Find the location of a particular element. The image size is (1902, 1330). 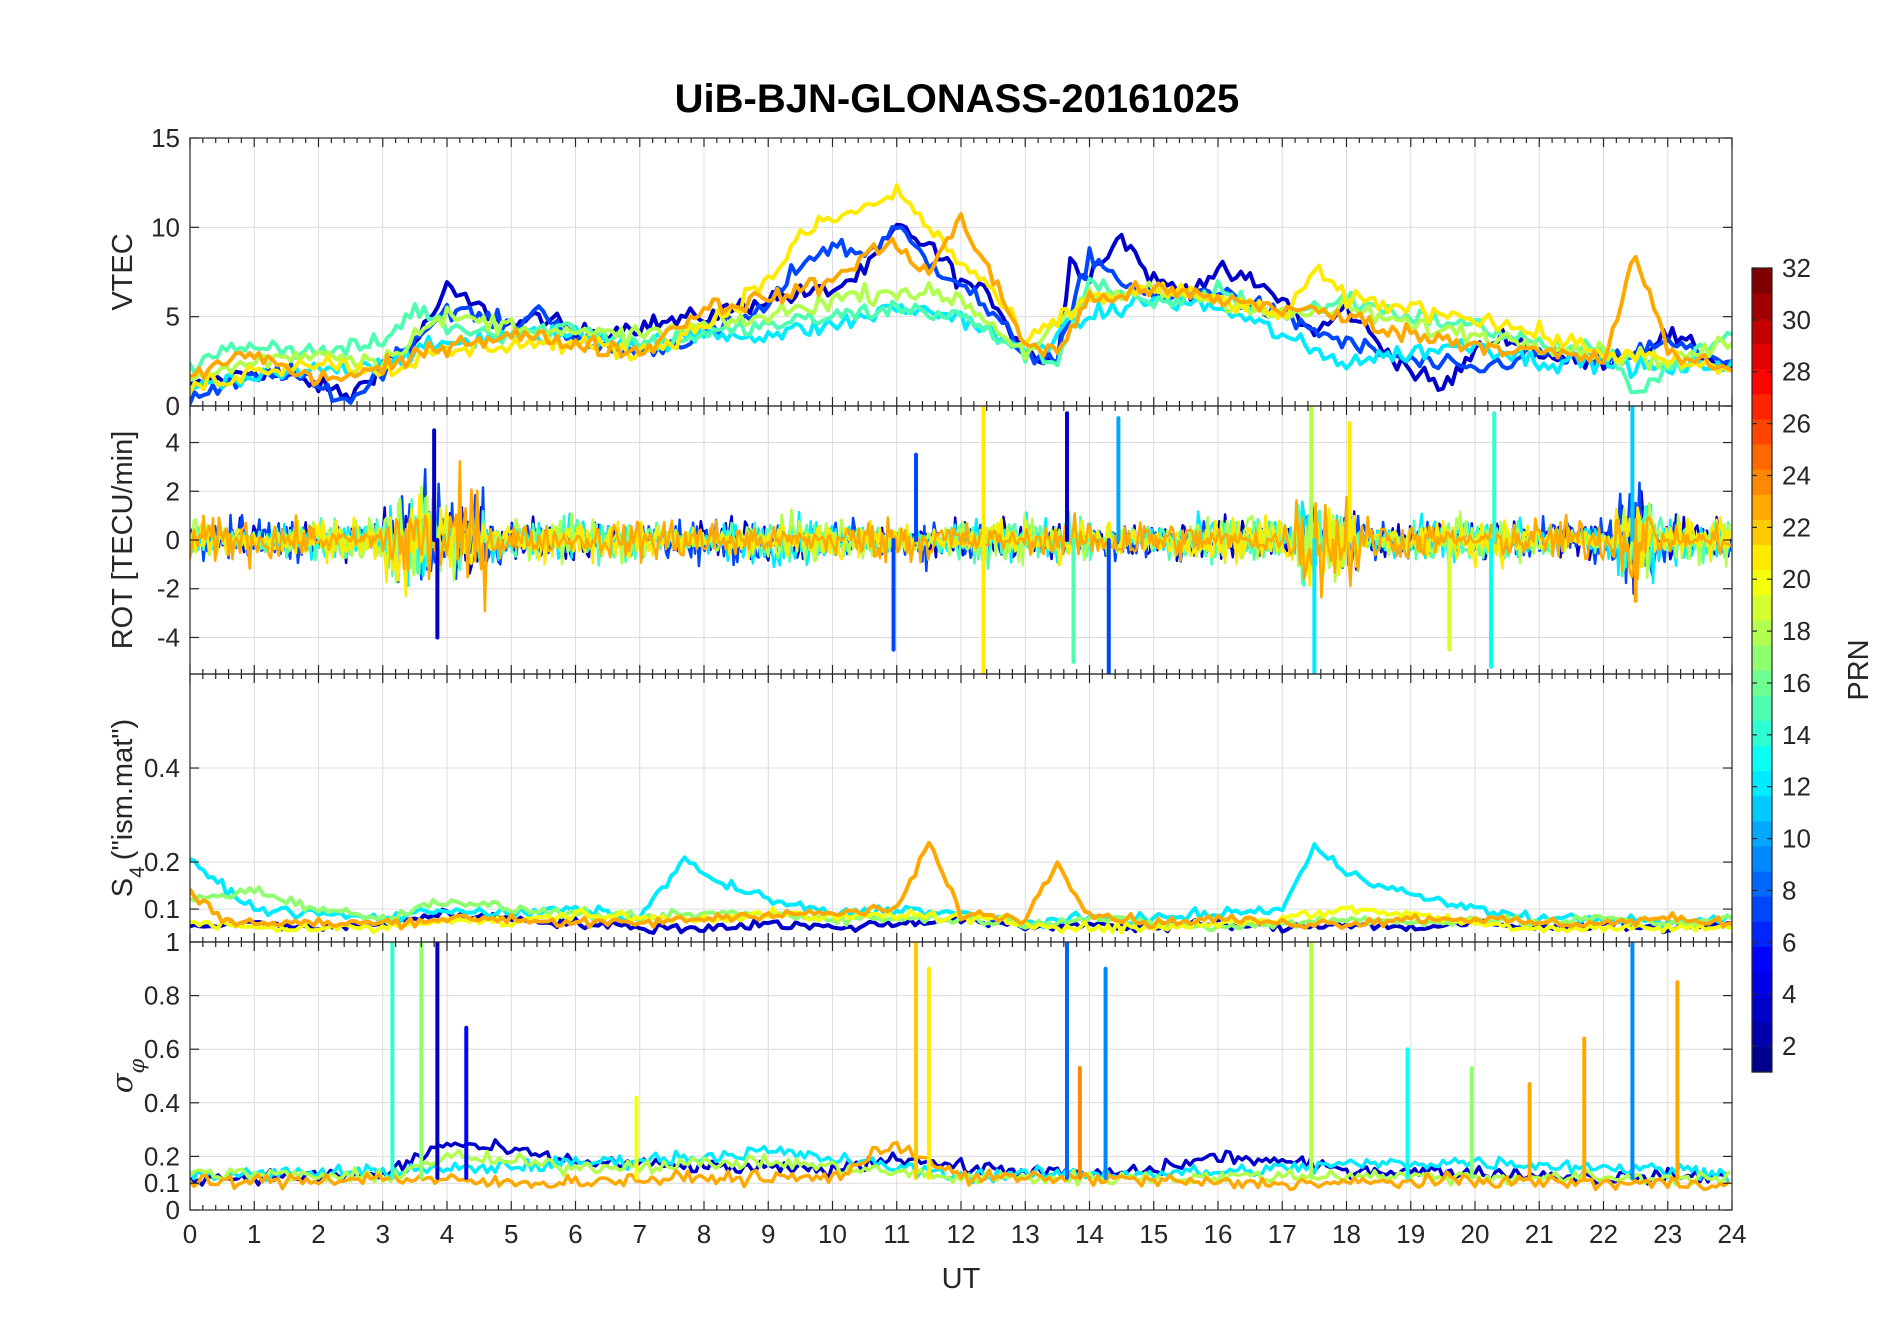

colorbar-tick-label: 16 is located at coordinates (1796, 683).